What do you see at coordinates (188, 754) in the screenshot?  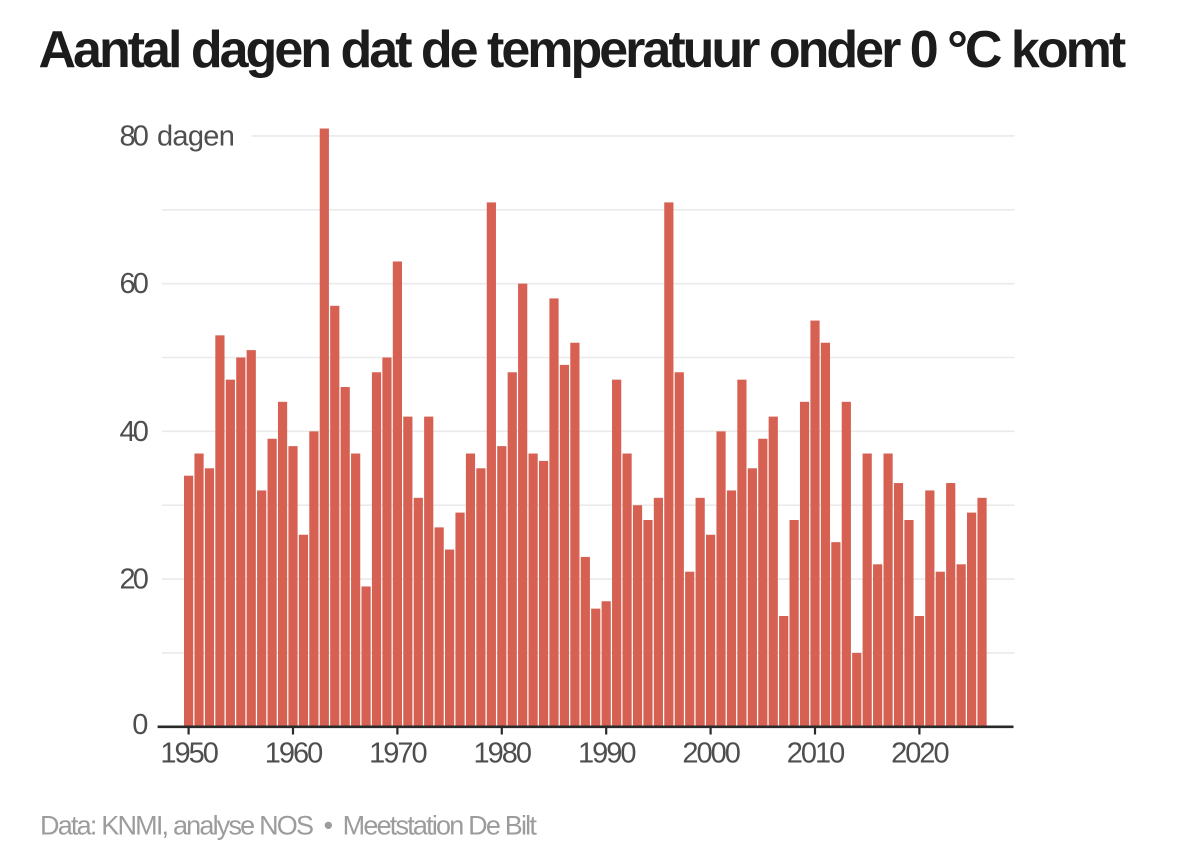 I see `svg-text: 1950` at bounding box center [188, 754].